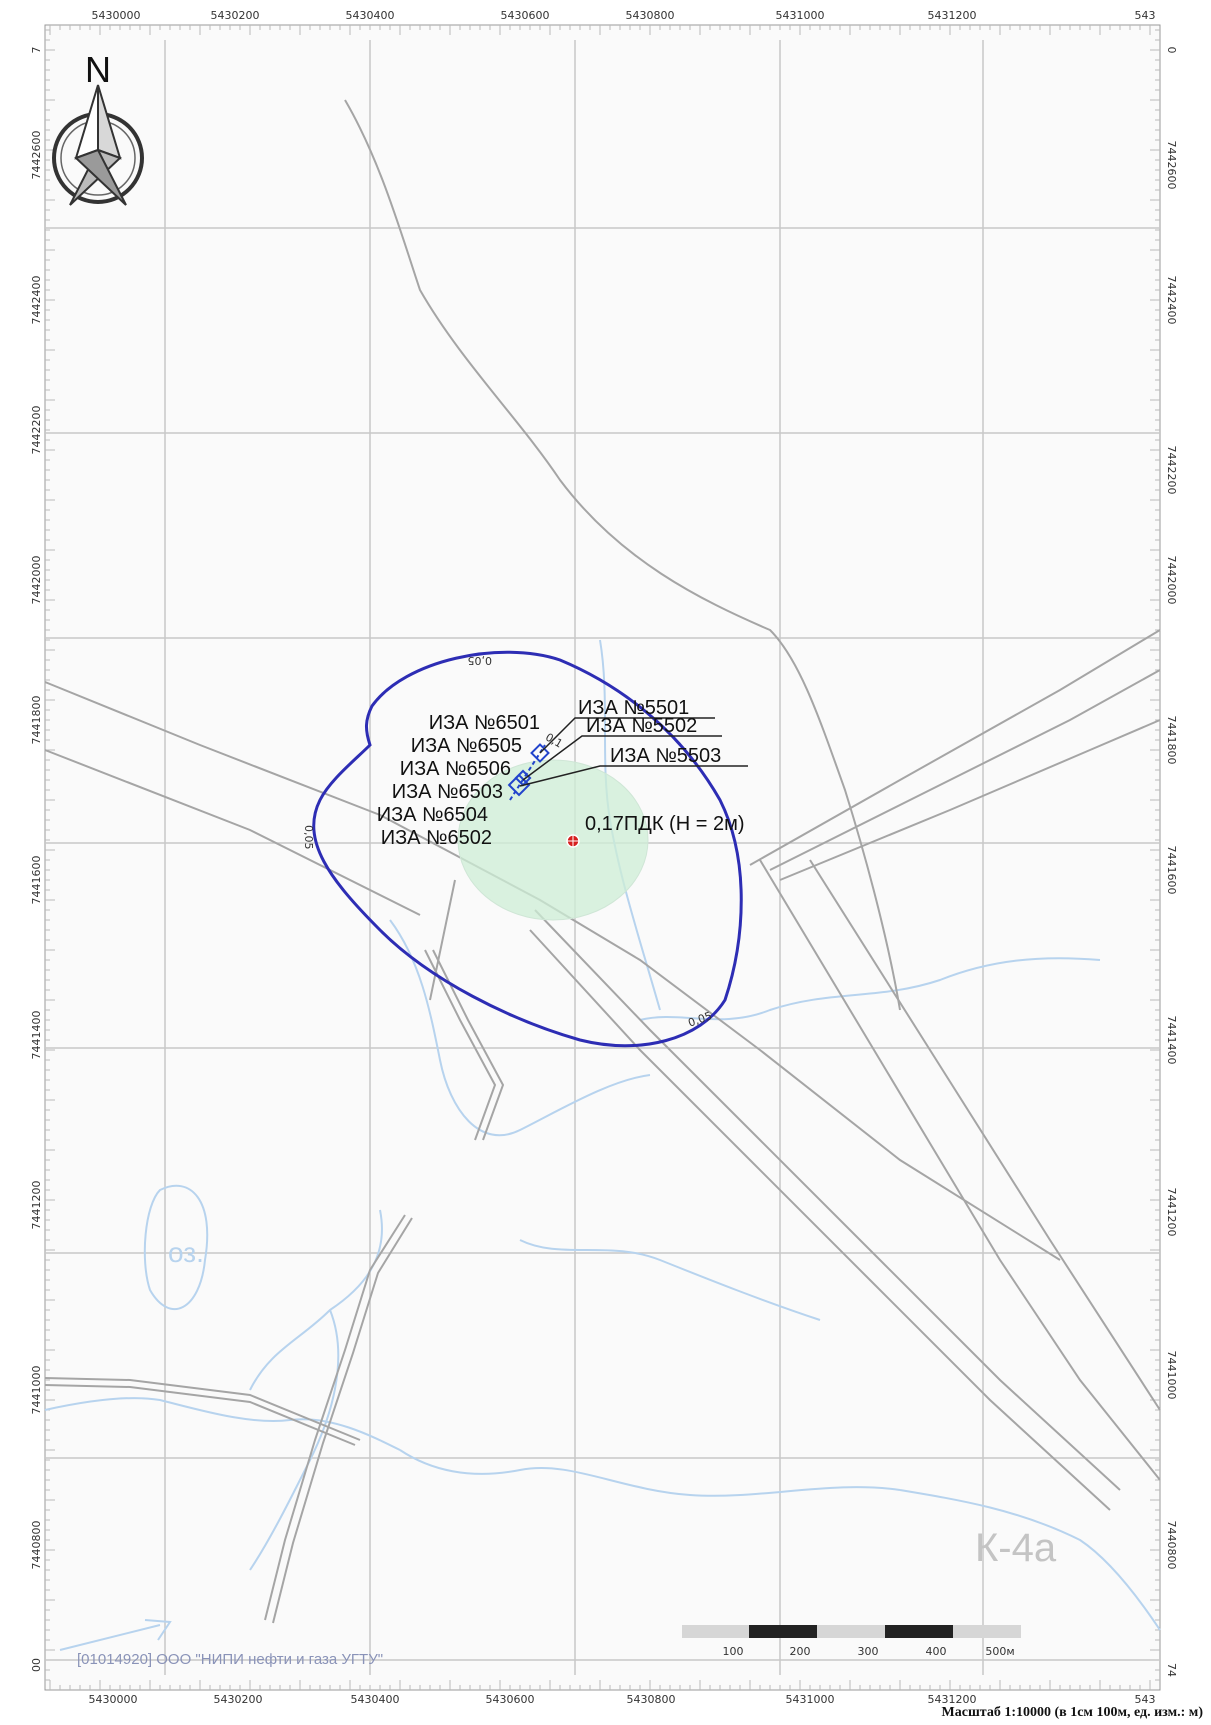  What do you see at coordinates (484, 723) in the screenshot?
I see `source-label: ИЗА №6501` at bounding box center [484, 723].